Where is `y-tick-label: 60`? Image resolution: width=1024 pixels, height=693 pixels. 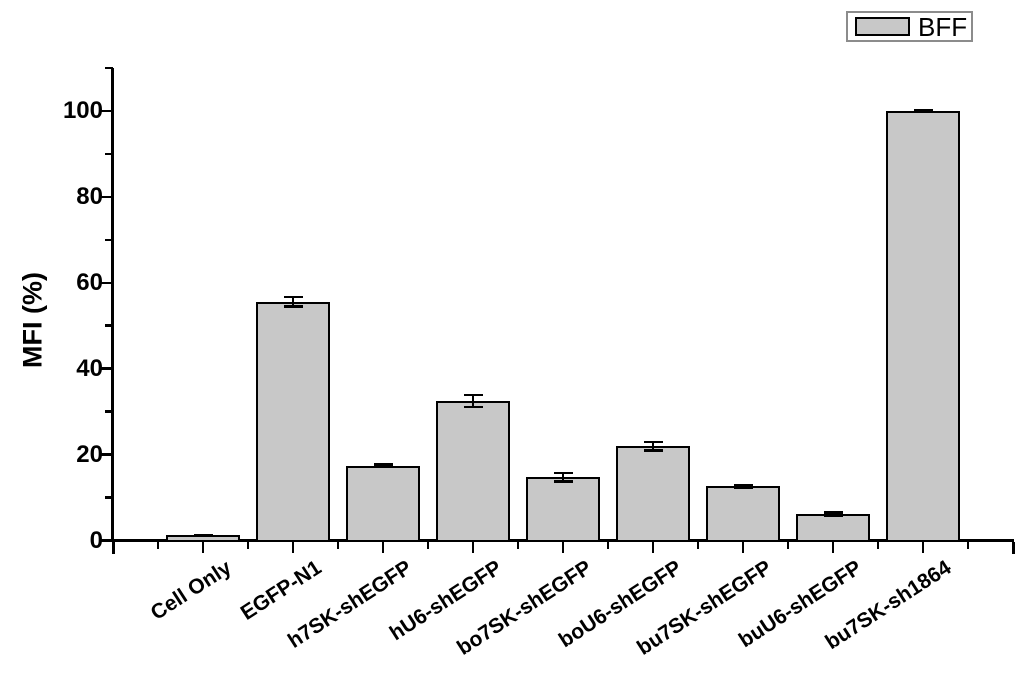
y-tick-label: 60 is located at coordinates (89, 282).